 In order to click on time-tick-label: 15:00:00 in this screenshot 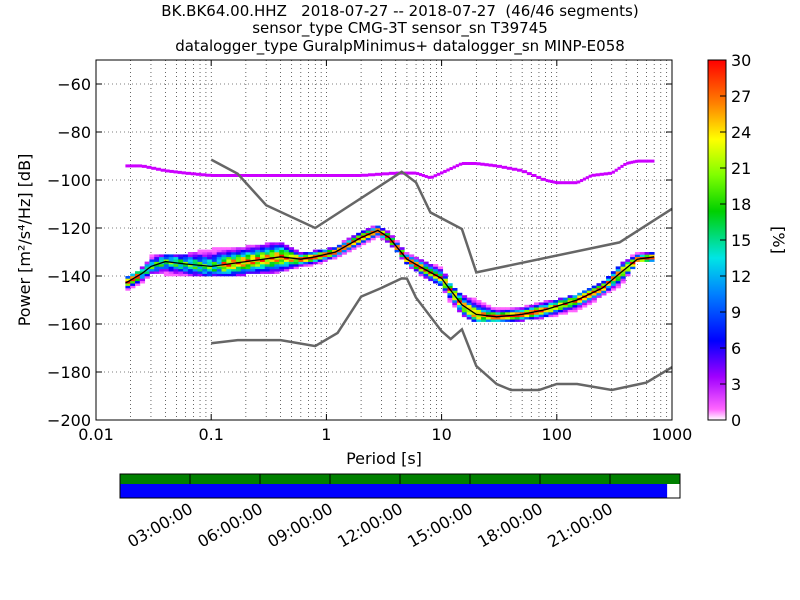, I will do `click(440, 525)`.